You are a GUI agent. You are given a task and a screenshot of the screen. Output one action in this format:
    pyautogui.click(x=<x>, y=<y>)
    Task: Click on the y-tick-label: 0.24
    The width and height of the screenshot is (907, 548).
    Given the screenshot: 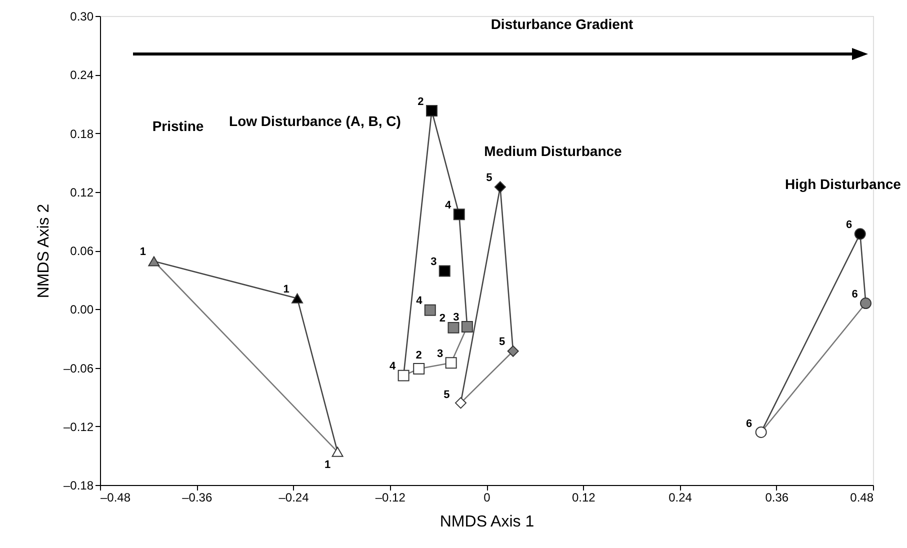 What is the action you would take?
    pyautogui.click(x=82, y=75)
    